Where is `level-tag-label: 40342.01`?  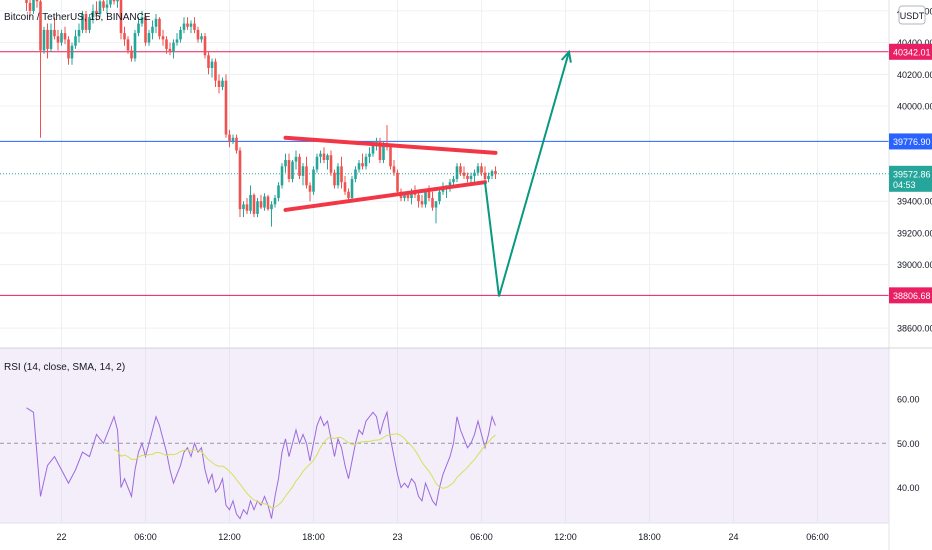
level-tag-label: 40342.01 is located at coordinates (912, 52).